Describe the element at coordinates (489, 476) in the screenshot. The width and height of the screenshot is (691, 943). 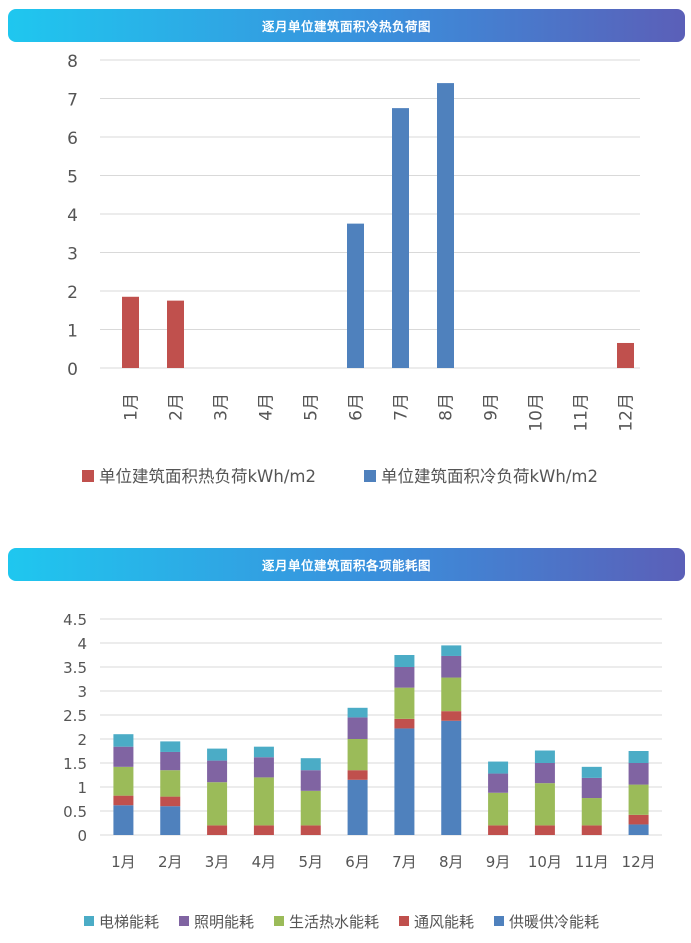
I see `legend-label: 单位建筑面积冷负荷kWh/m2` at that location.